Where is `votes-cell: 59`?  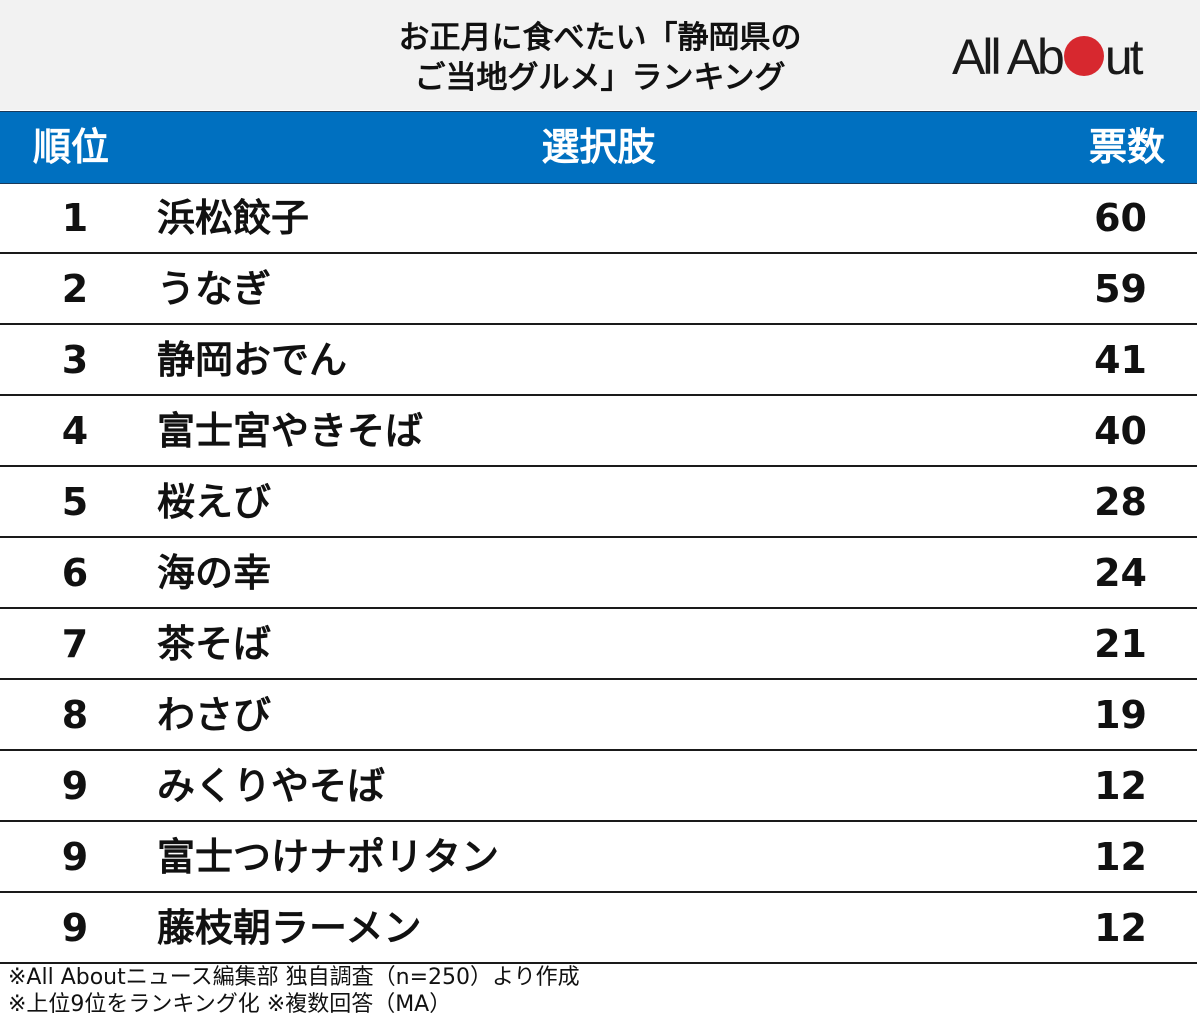
votes-cell: 59 is located at coordinates (1120, 289).